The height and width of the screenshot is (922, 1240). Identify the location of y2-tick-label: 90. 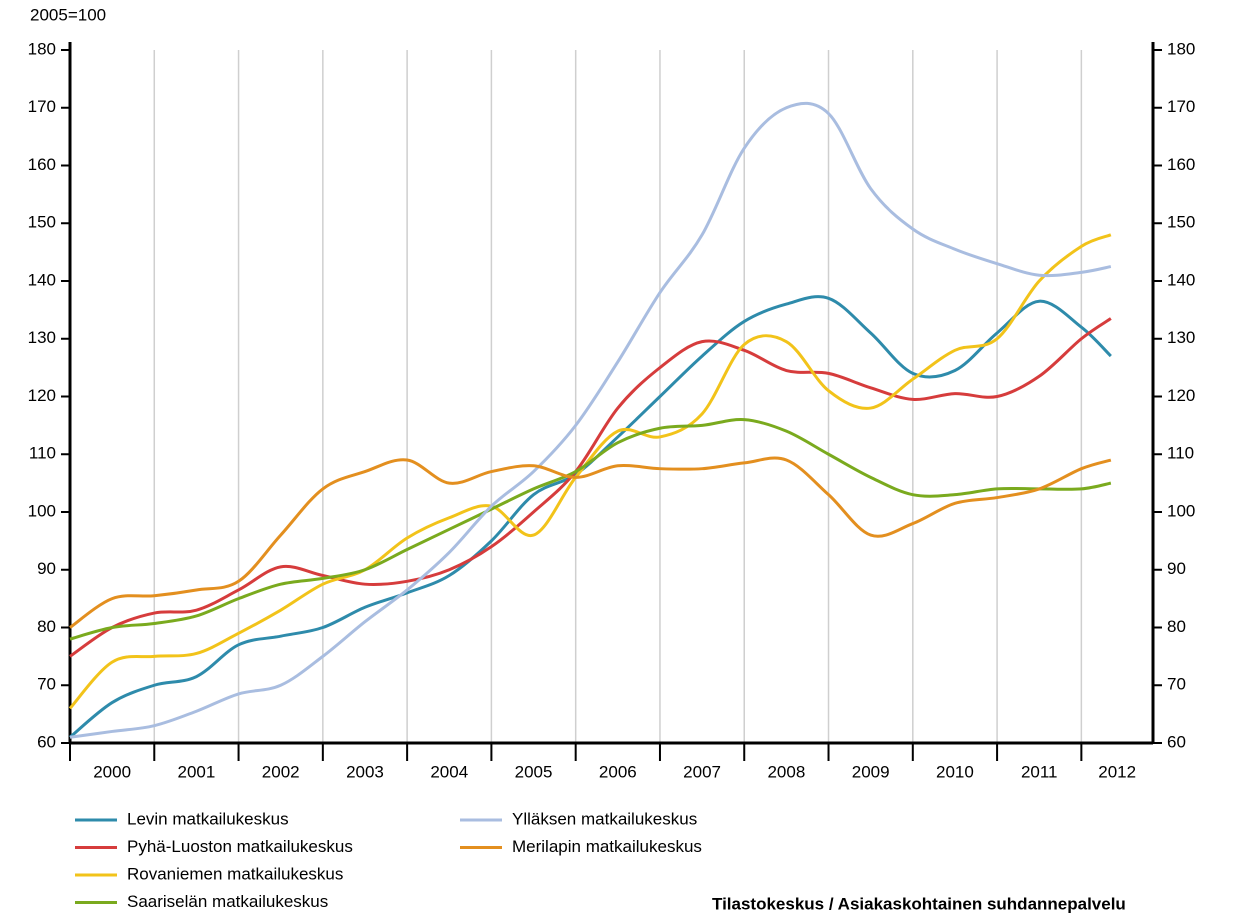
(1176, 568).